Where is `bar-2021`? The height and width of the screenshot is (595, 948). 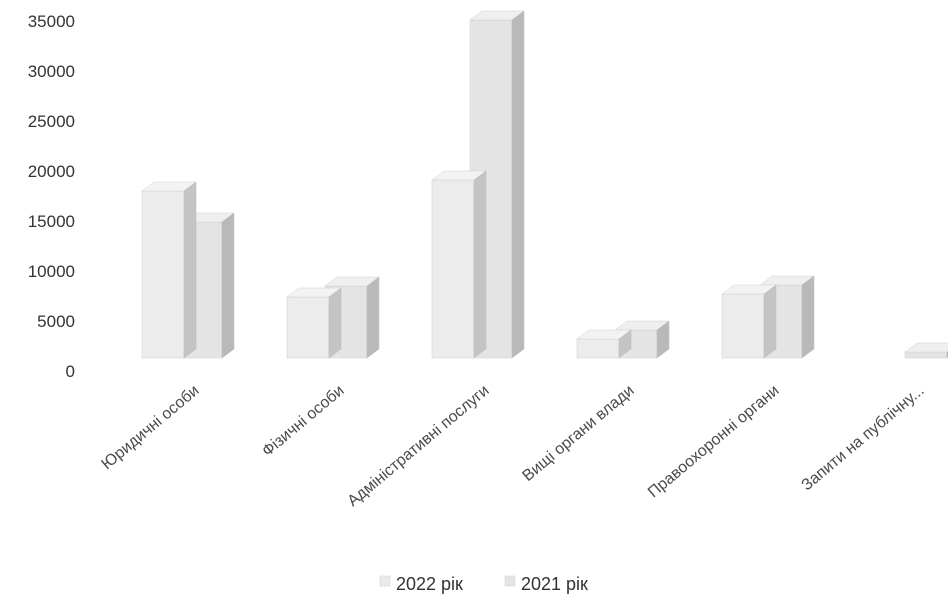 bar-2021 is located at coordinates (926, 350).